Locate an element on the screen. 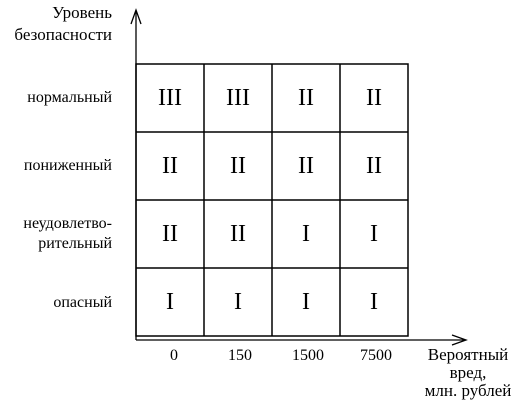 The image size is (520, 412). y-axis-title: Уровень безопасности is located at coordinates (56, 24).